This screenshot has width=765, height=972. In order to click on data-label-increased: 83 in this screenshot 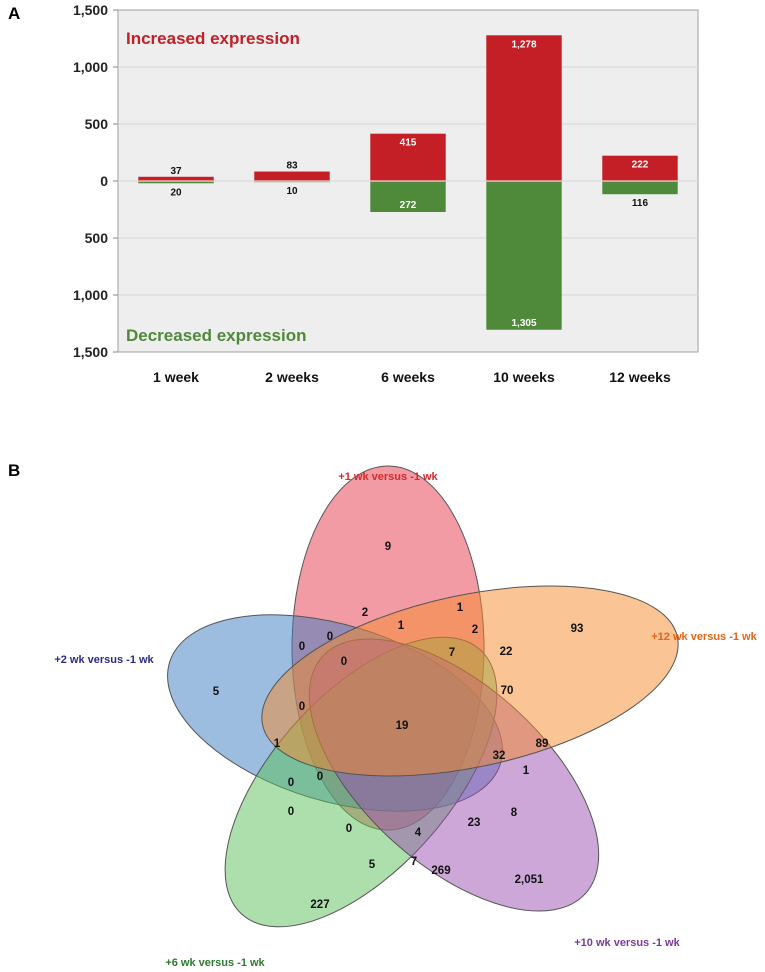, I will do `click(292, 166)`.